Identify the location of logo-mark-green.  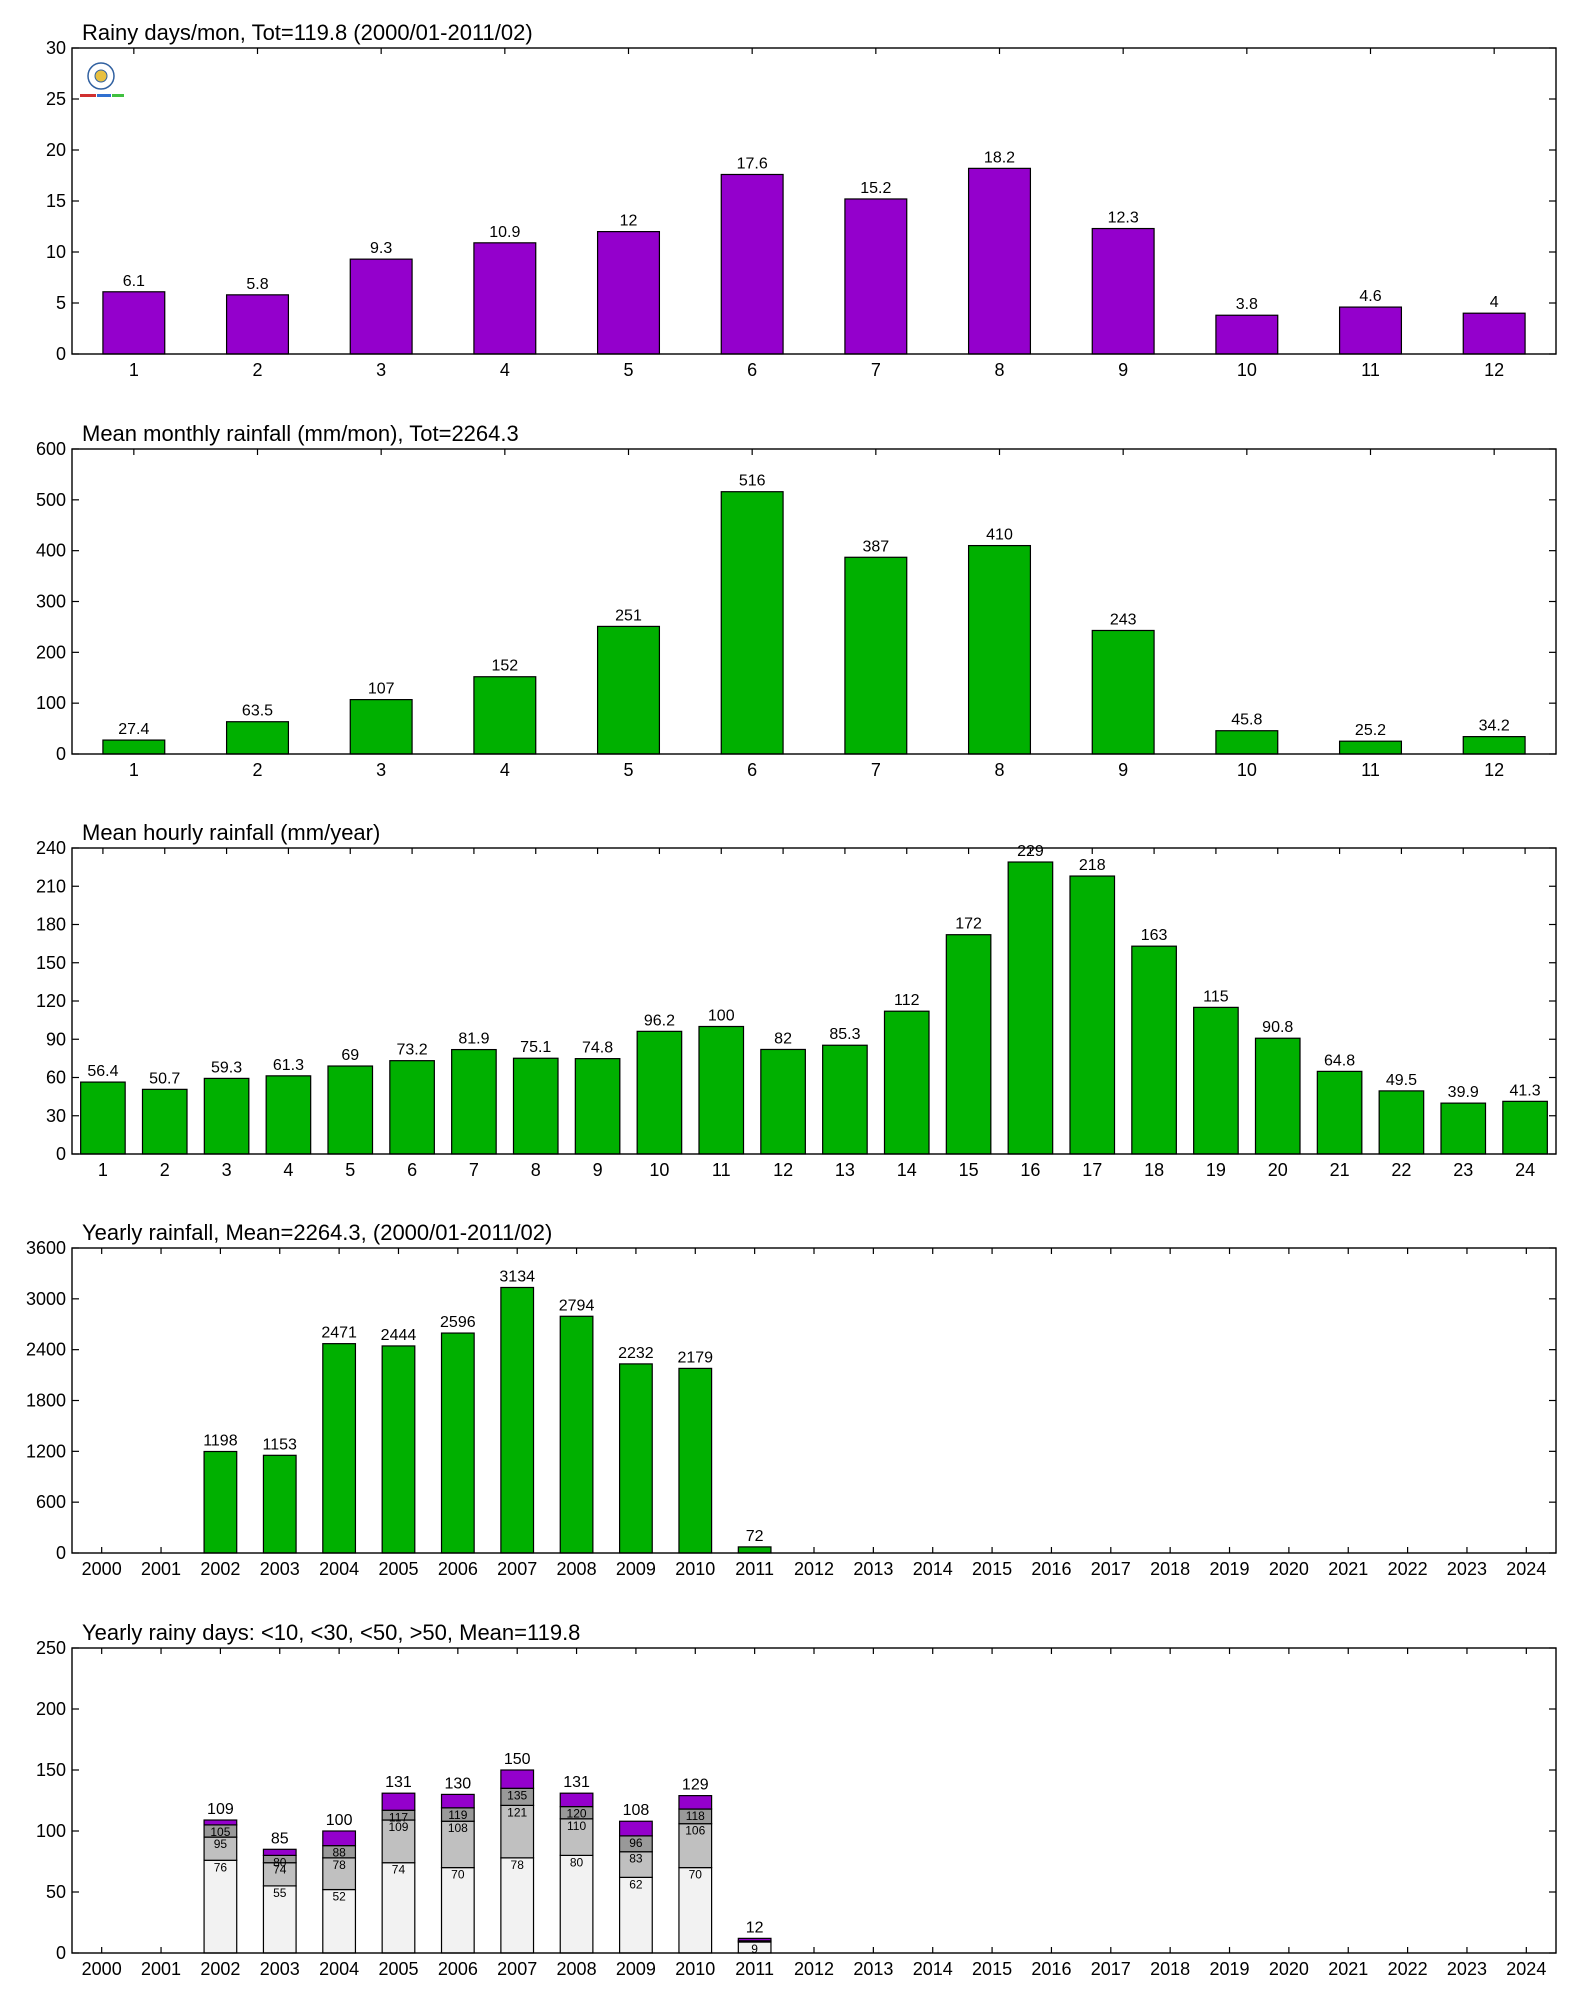
(118, 95).